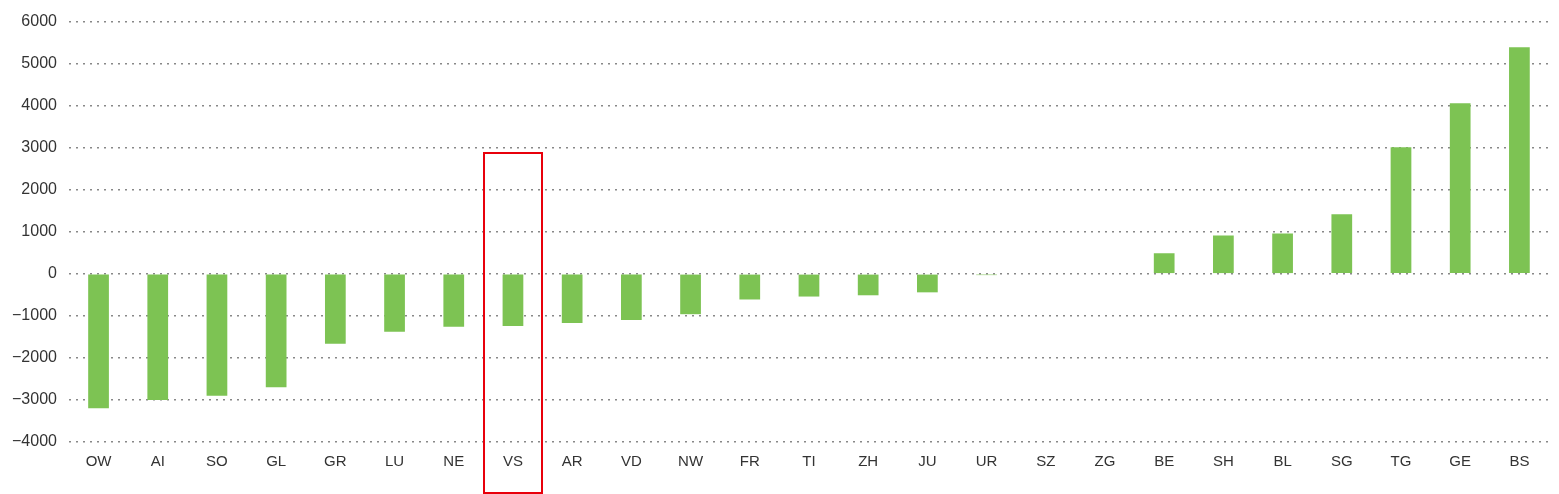  I want to click on y-tick-label: −3000, so click(35, 399).